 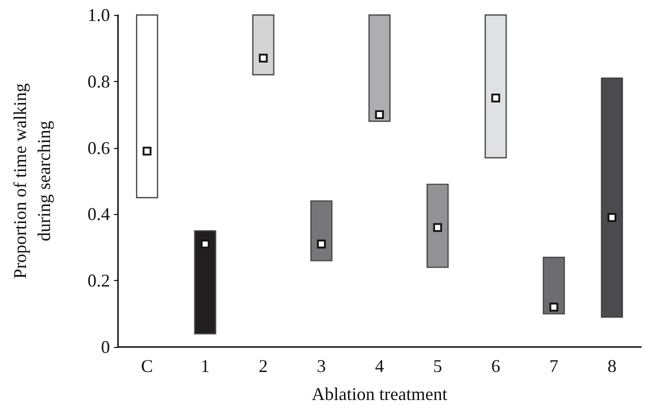 I want to click on x-tick-label: 5, so click(x=437, y=366).